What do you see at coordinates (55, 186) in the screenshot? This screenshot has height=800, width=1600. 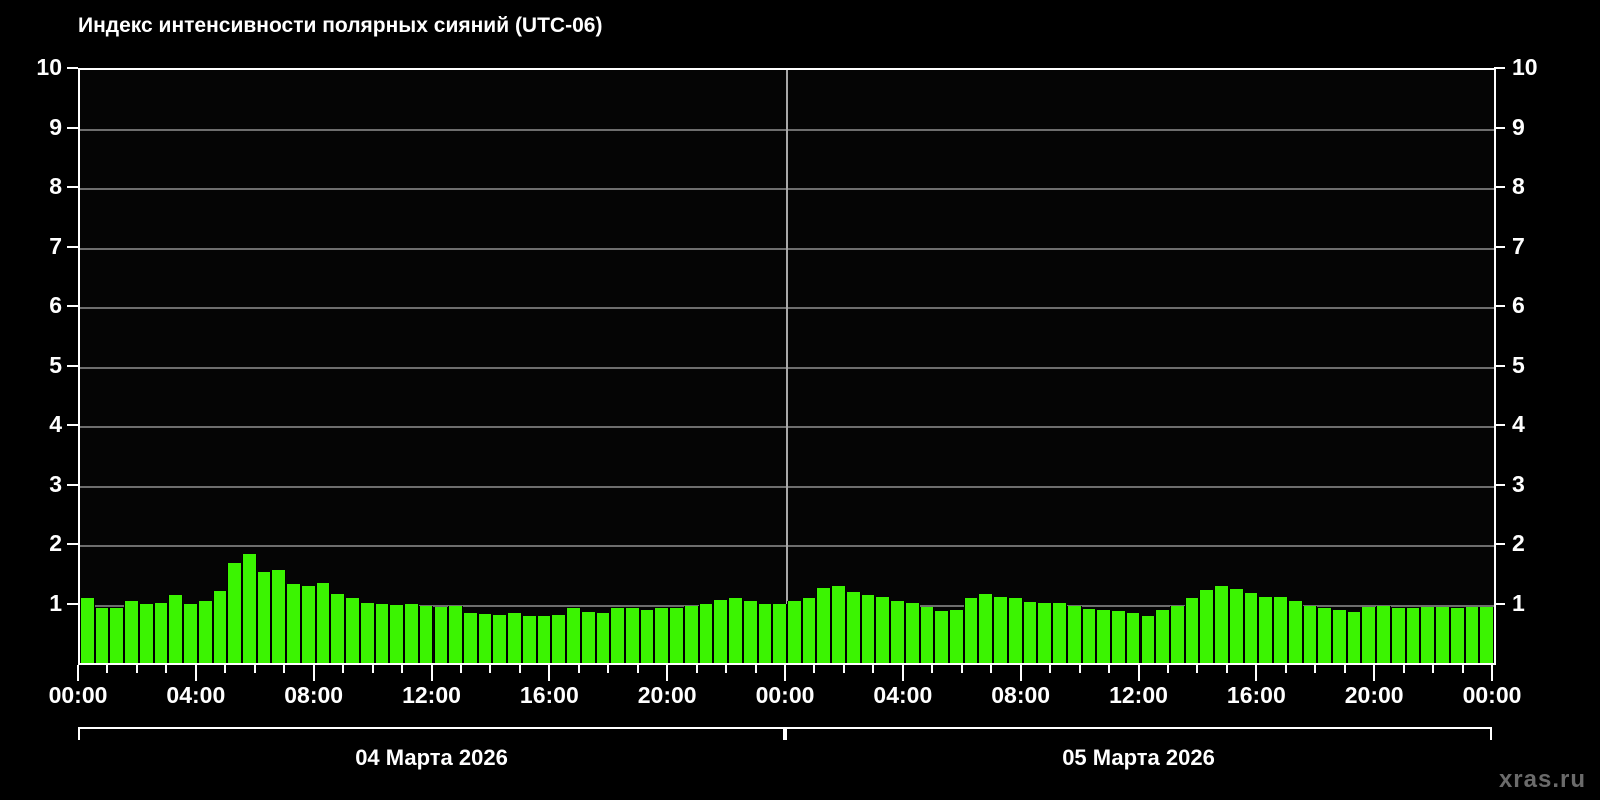 I see `y-axis-label-left: 8` at bounding box center [55, 186].